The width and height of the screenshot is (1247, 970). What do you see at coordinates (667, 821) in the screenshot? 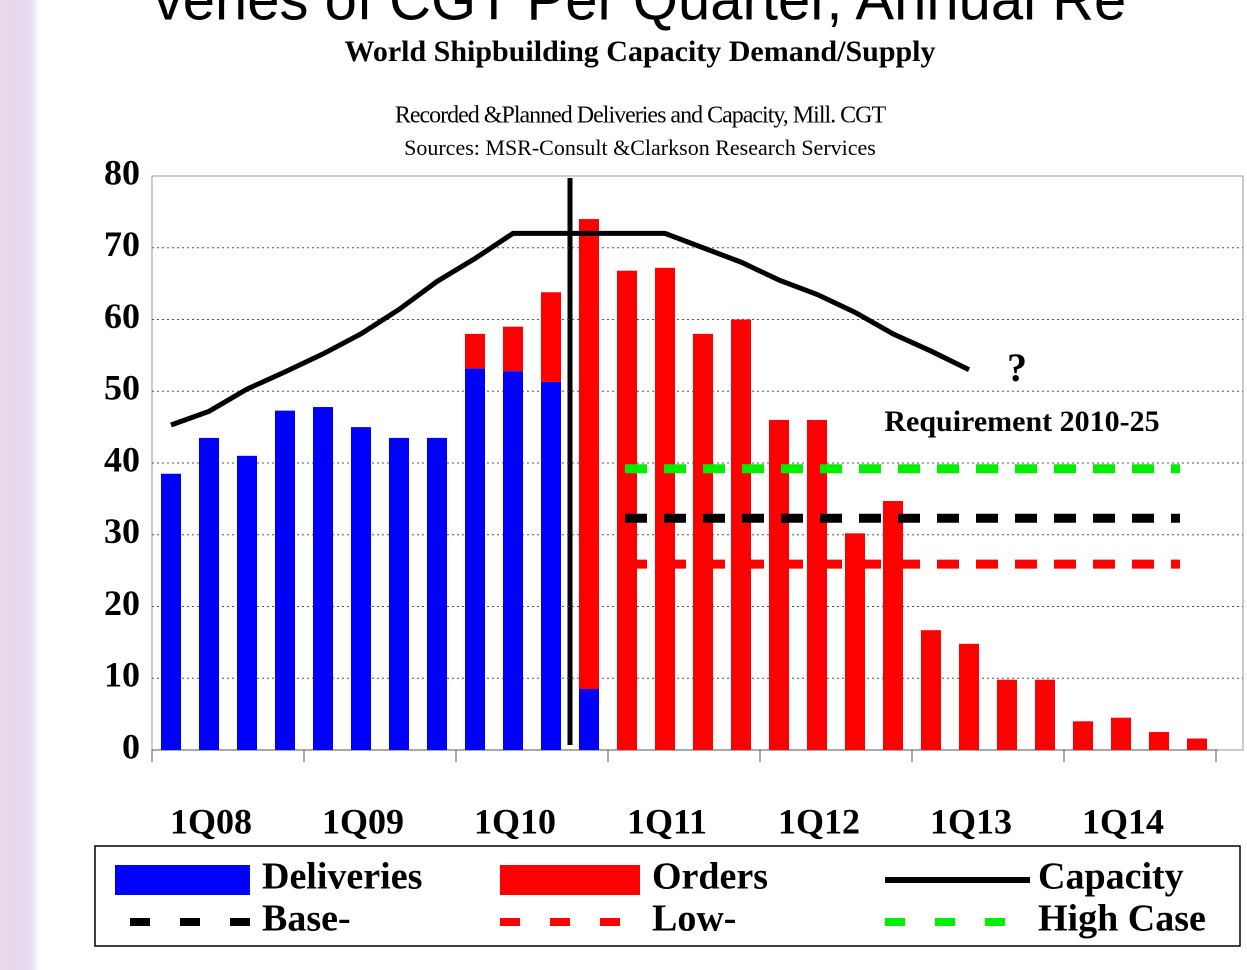
I see `x-tick-label: 1Q11` at bounding box center [667, 821].